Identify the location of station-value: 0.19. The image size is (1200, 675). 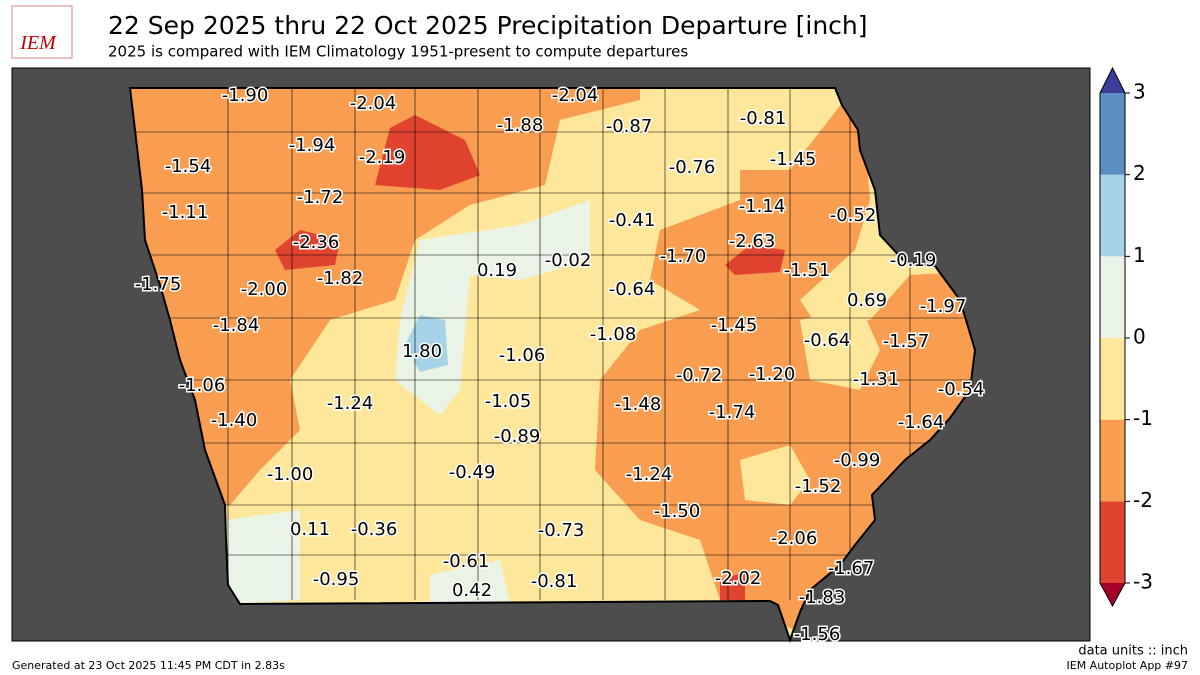
(497, 270).